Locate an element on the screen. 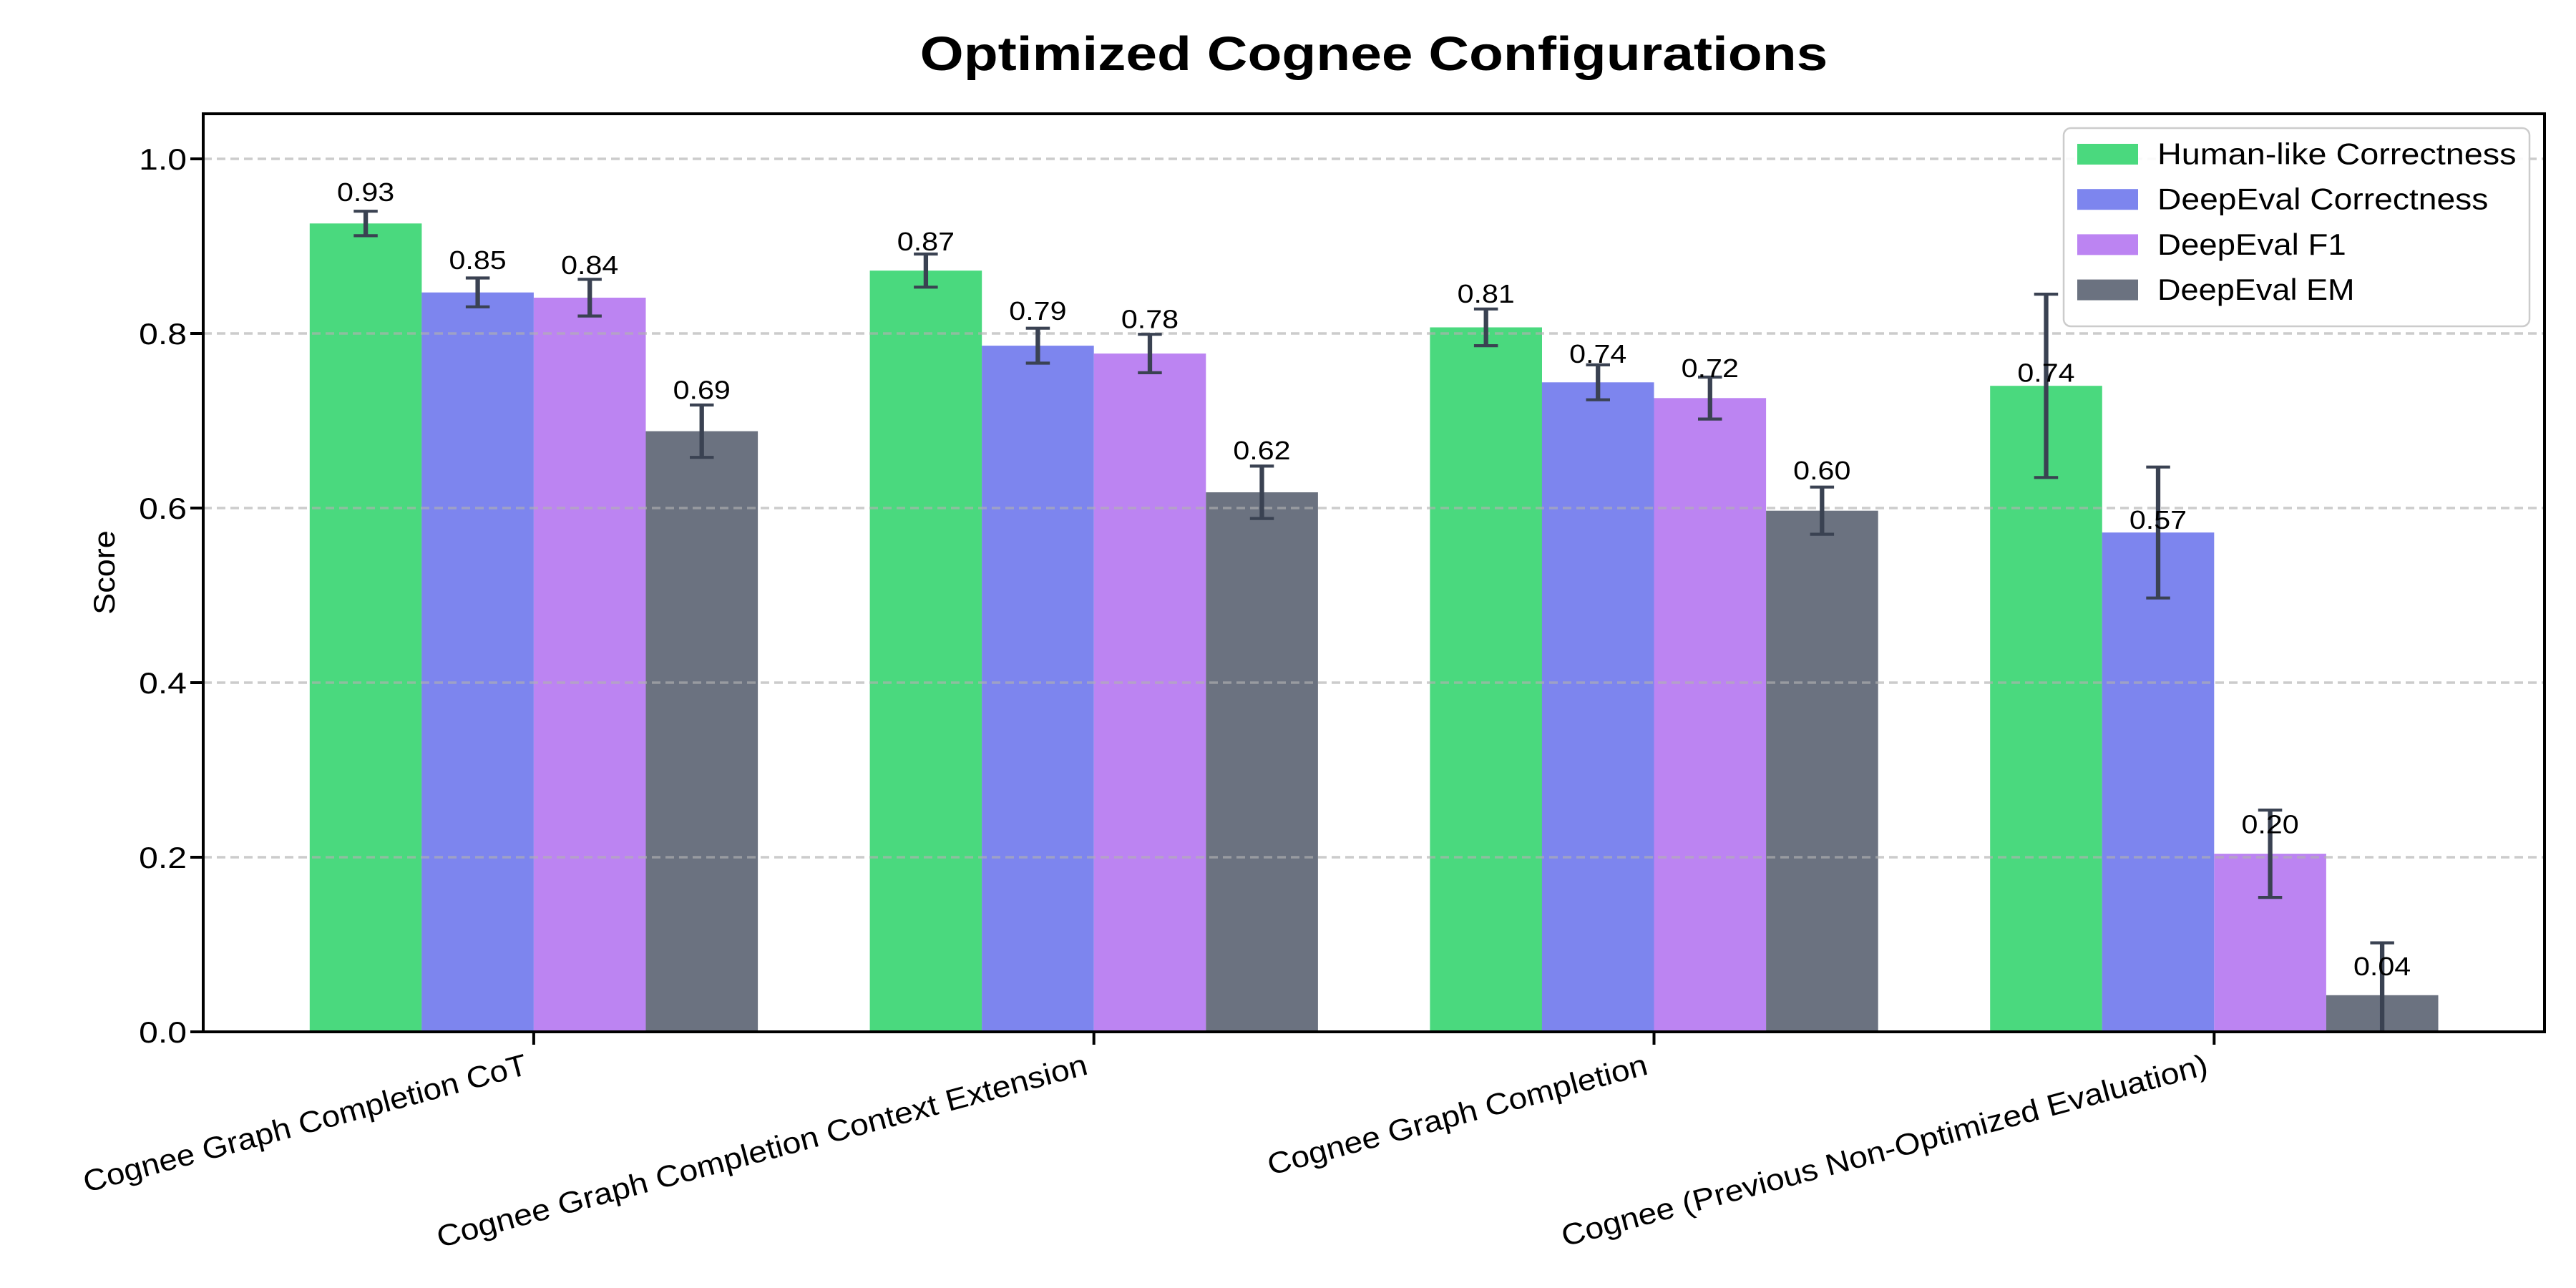 This screenshot has height=1288, width=2576. svg-text: 0.62 is located at coordinates (1261, 450).